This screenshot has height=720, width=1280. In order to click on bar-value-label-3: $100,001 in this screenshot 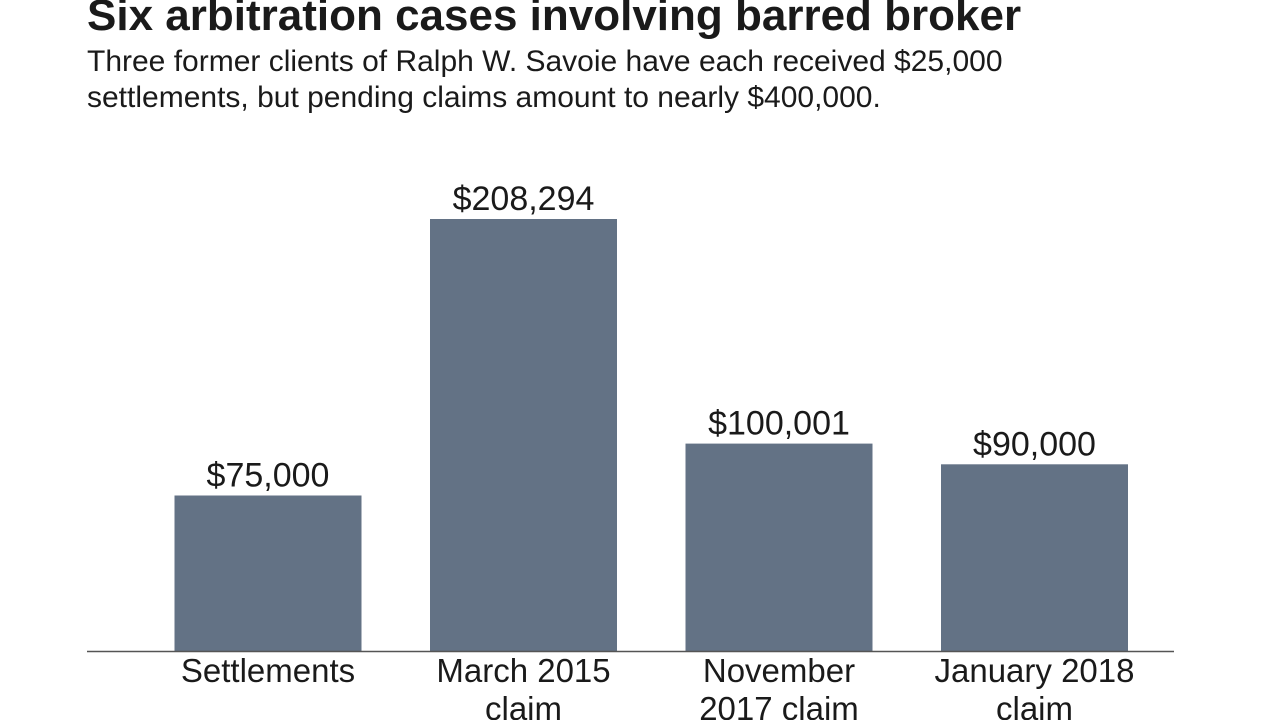, I will do `click(779, 424)`.